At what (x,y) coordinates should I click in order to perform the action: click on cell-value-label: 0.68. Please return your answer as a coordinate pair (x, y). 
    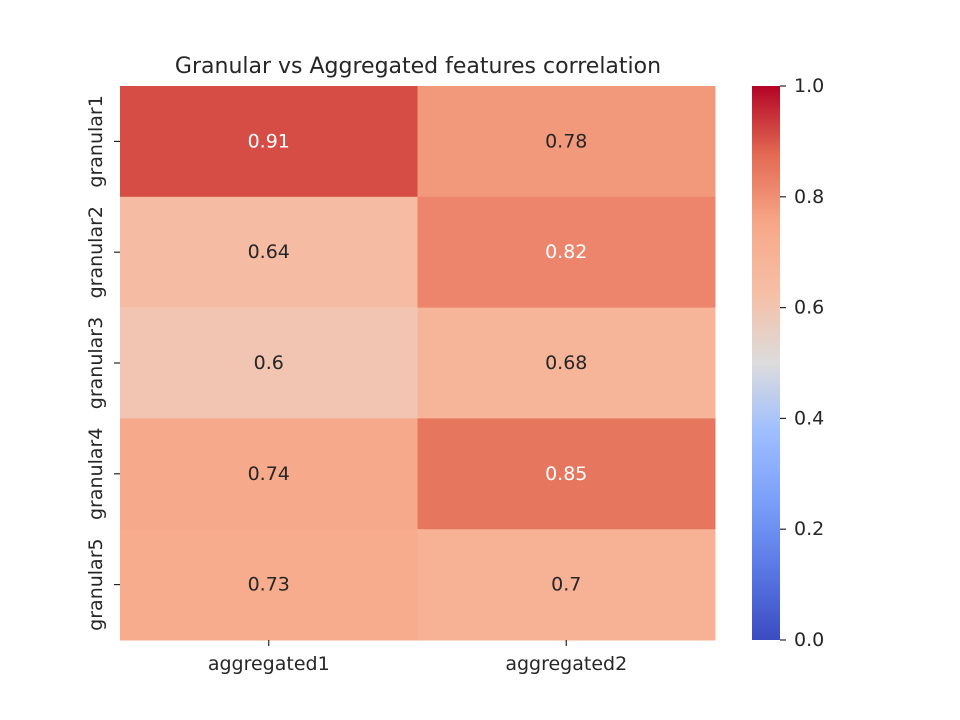
    Looking at the image, I should click on (566, 363).